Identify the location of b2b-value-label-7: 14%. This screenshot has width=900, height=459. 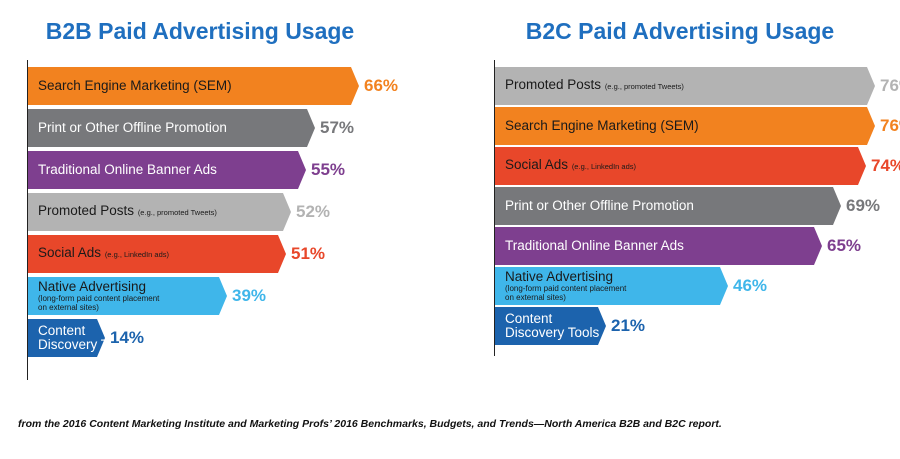
(127, 337).